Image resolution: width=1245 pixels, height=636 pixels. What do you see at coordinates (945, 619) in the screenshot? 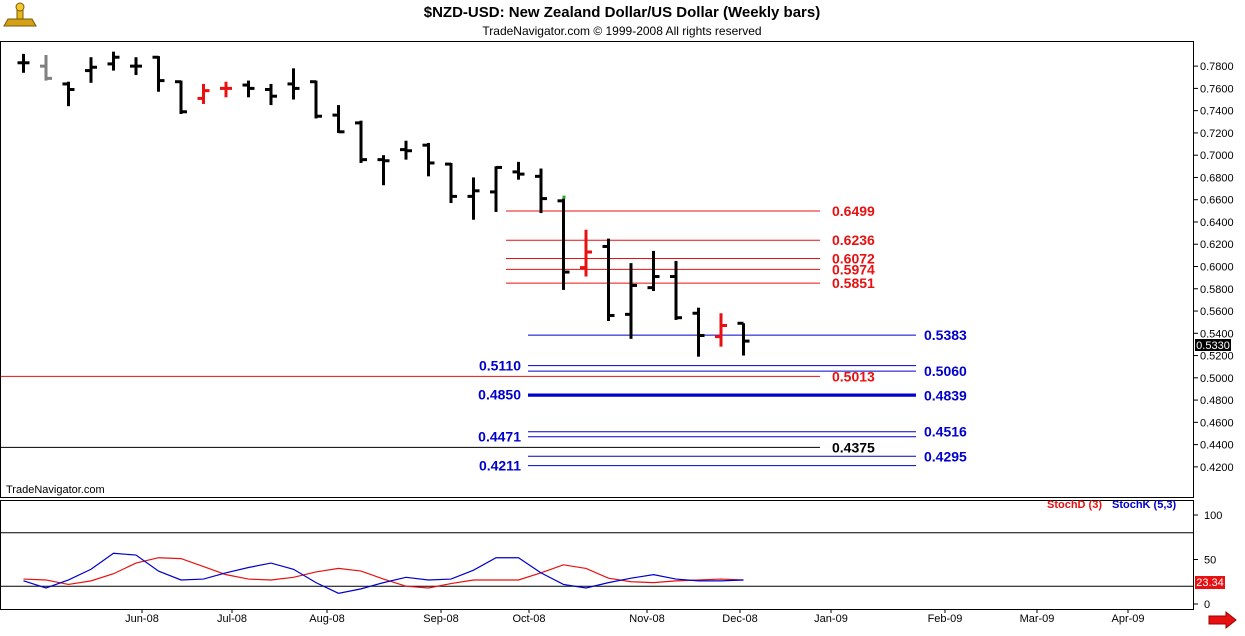
I see `x-tick-label: Feb-09` at bounding box center [945, 619].